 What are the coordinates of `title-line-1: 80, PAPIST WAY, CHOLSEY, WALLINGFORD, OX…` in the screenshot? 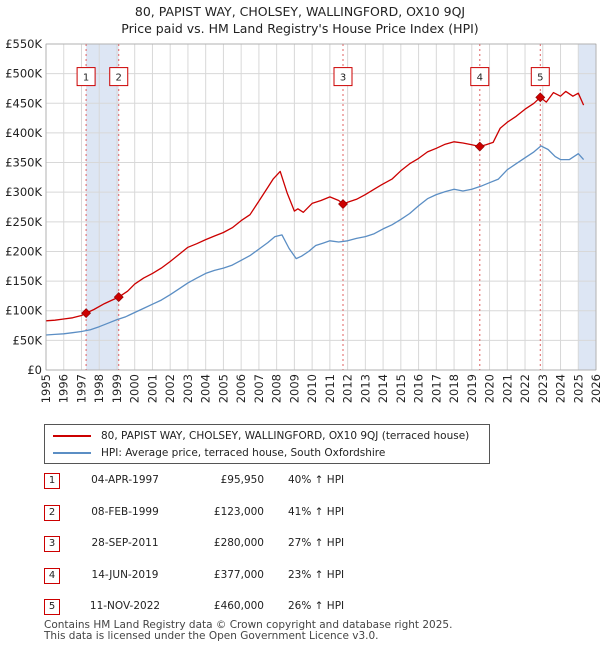 It's located at (300, 11).